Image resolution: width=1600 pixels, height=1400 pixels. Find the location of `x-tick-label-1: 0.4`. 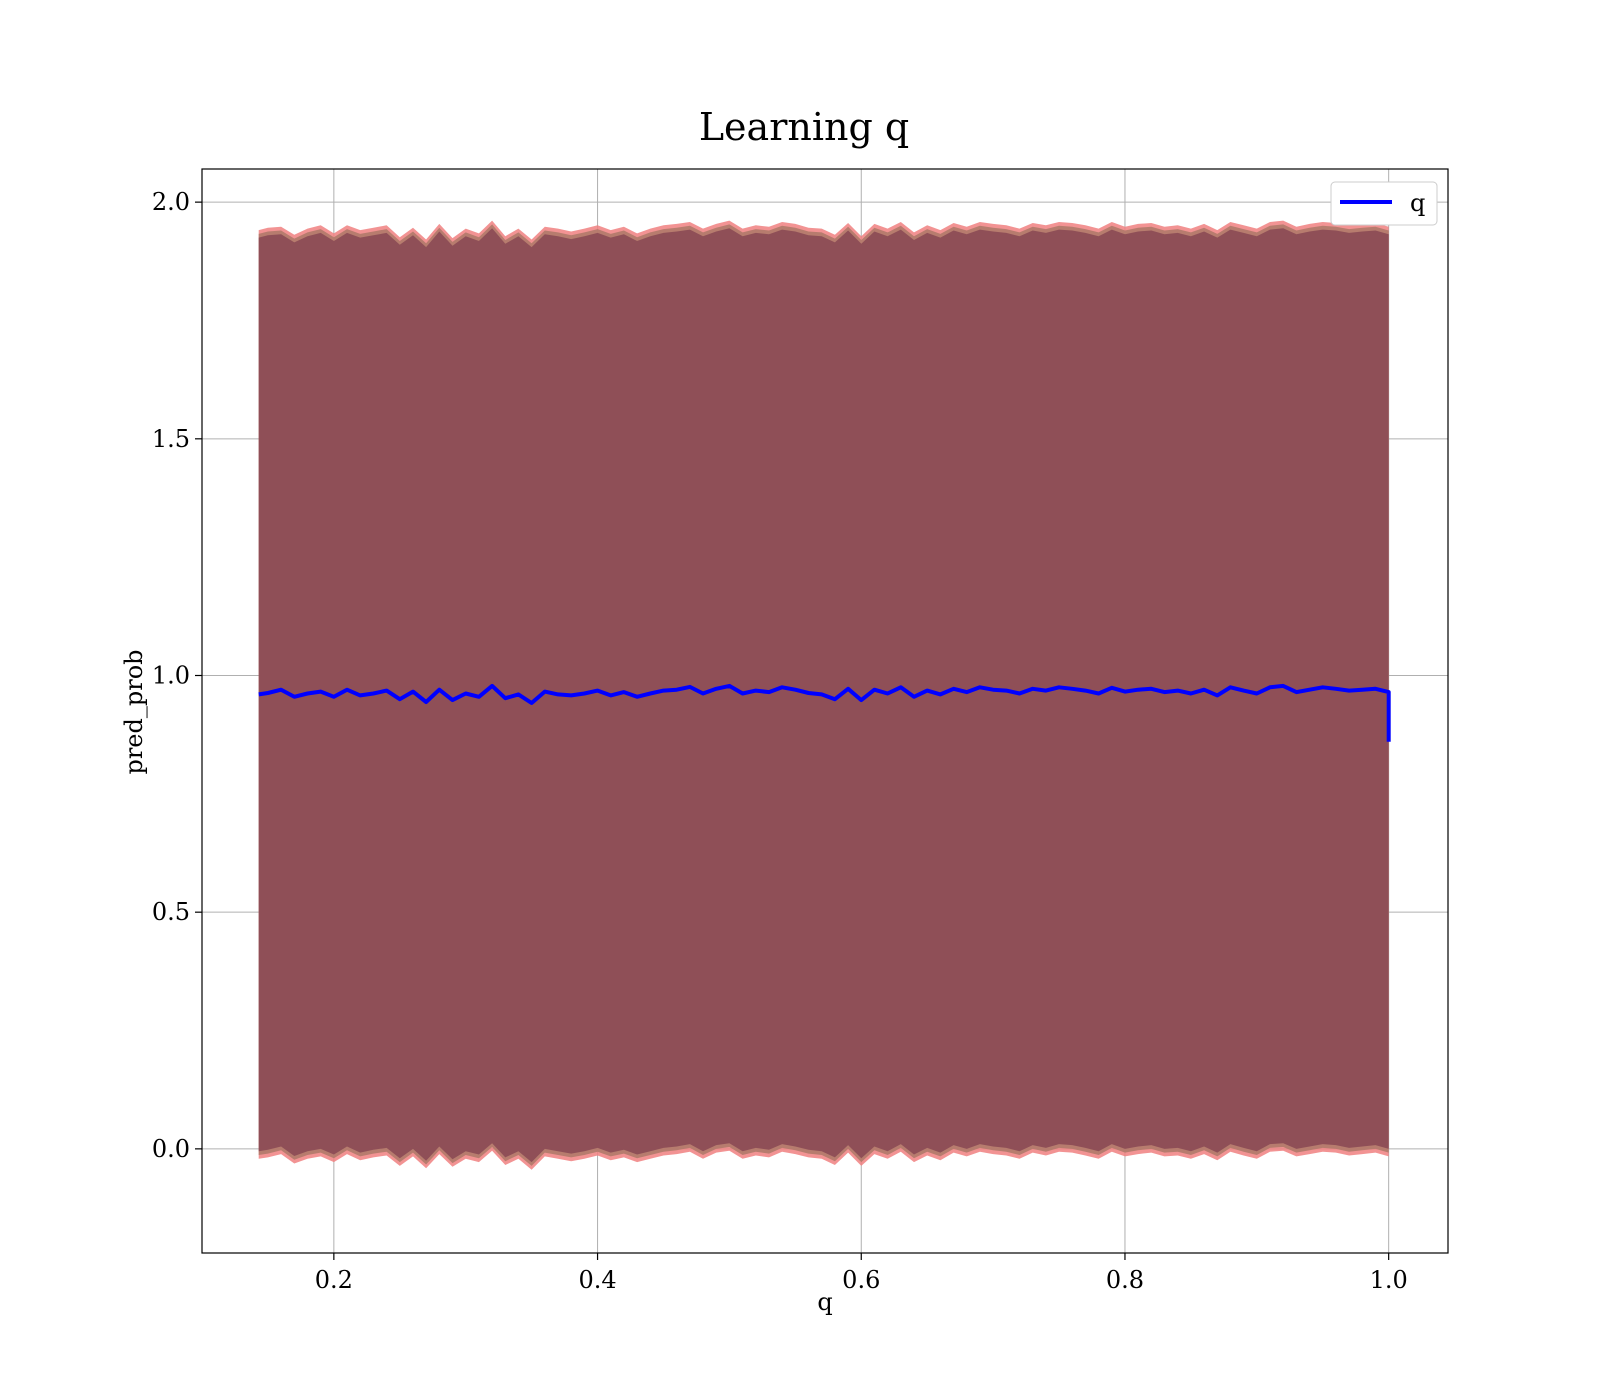

x-tick-label-1: 0.4 is located at coordinates (597, 1280).